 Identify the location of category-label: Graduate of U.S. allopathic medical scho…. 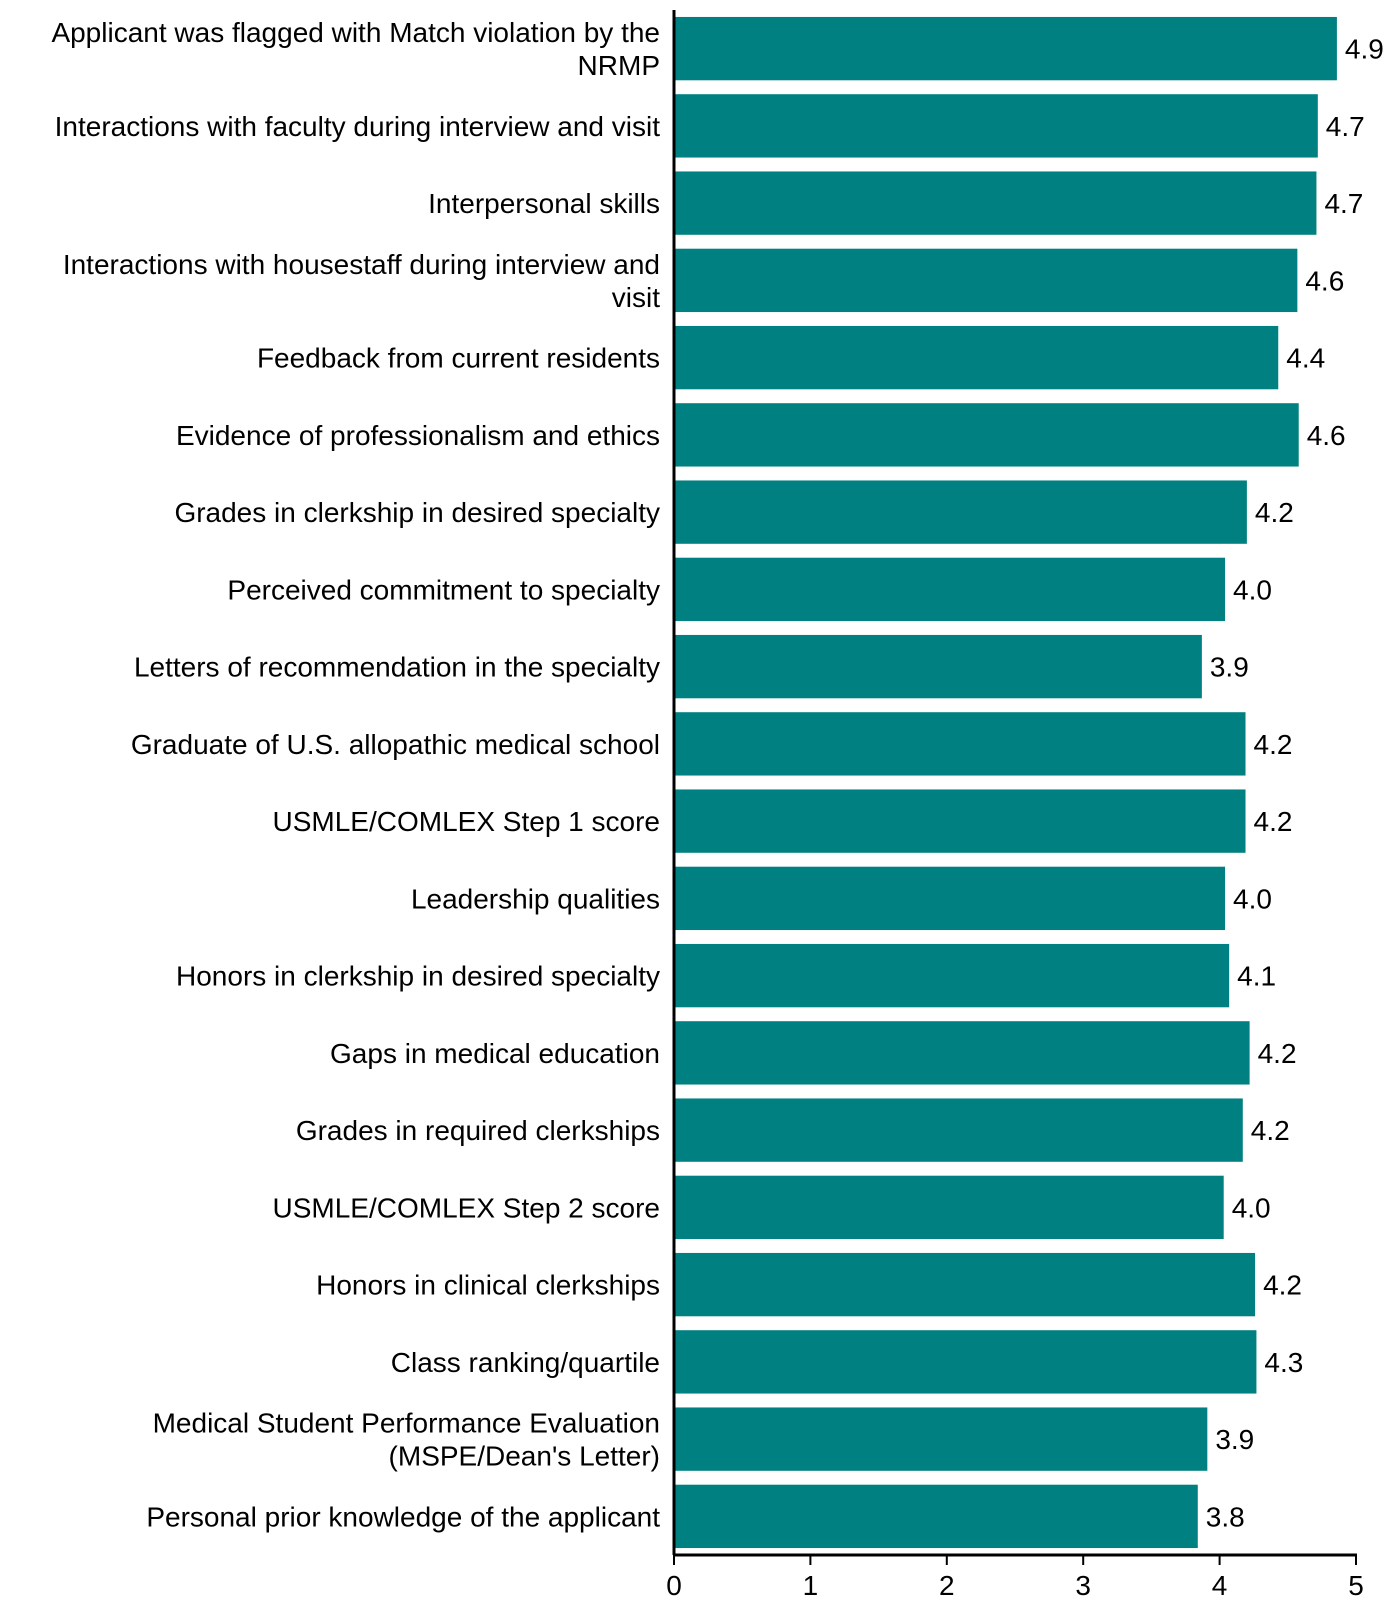
(395, 744).